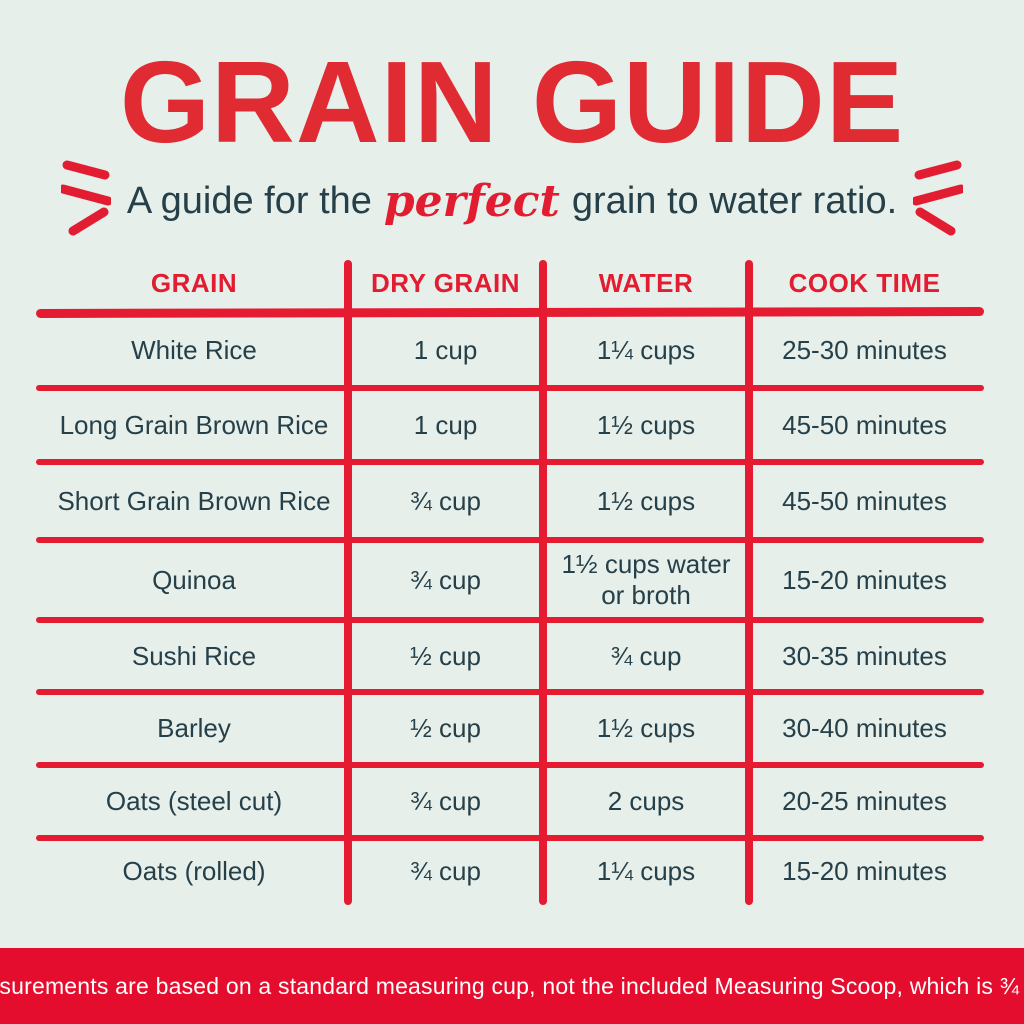 This screenshot has height=1024, width=1024. What do you see at coordinates (646, 283) in the screenshot?
I see `column-header-water: WATER` at bounding box center [646, 283].